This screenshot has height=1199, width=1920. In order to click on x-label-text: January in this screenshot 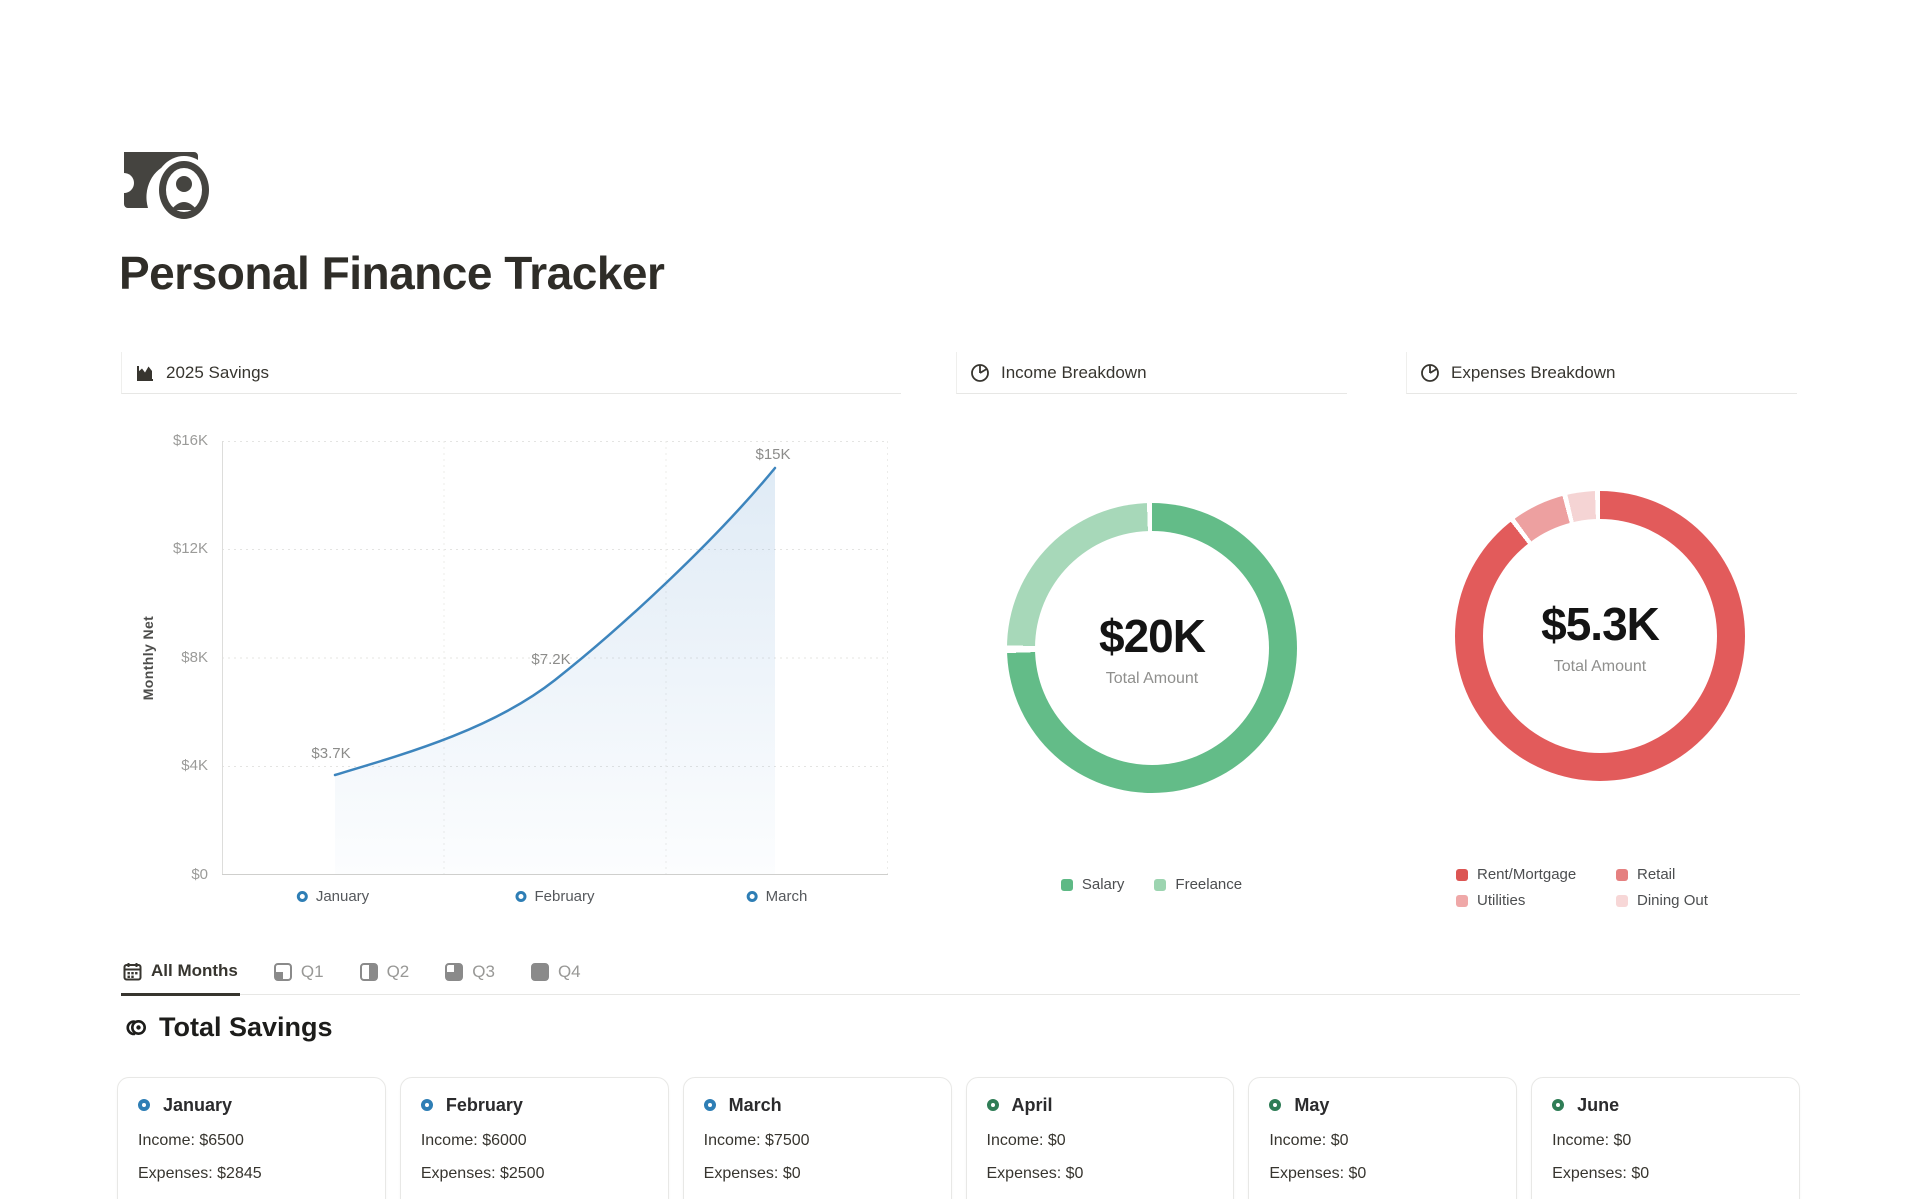, I will do `click(342, 896)`.